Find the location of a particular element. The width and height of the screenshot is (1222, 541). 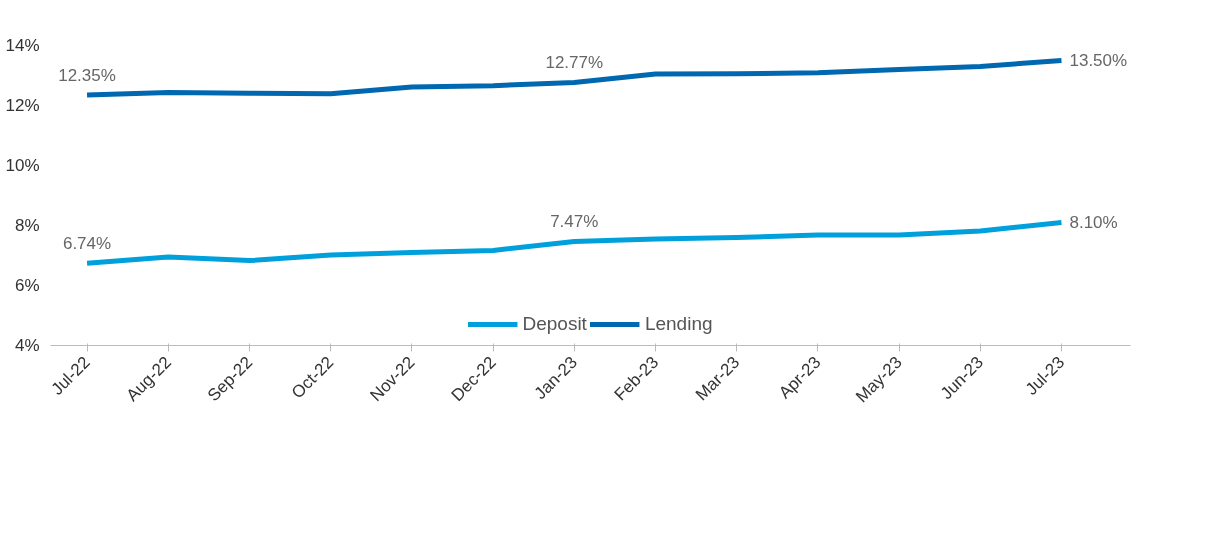

legend-label: Deposit is located at coordinates (554, 324).